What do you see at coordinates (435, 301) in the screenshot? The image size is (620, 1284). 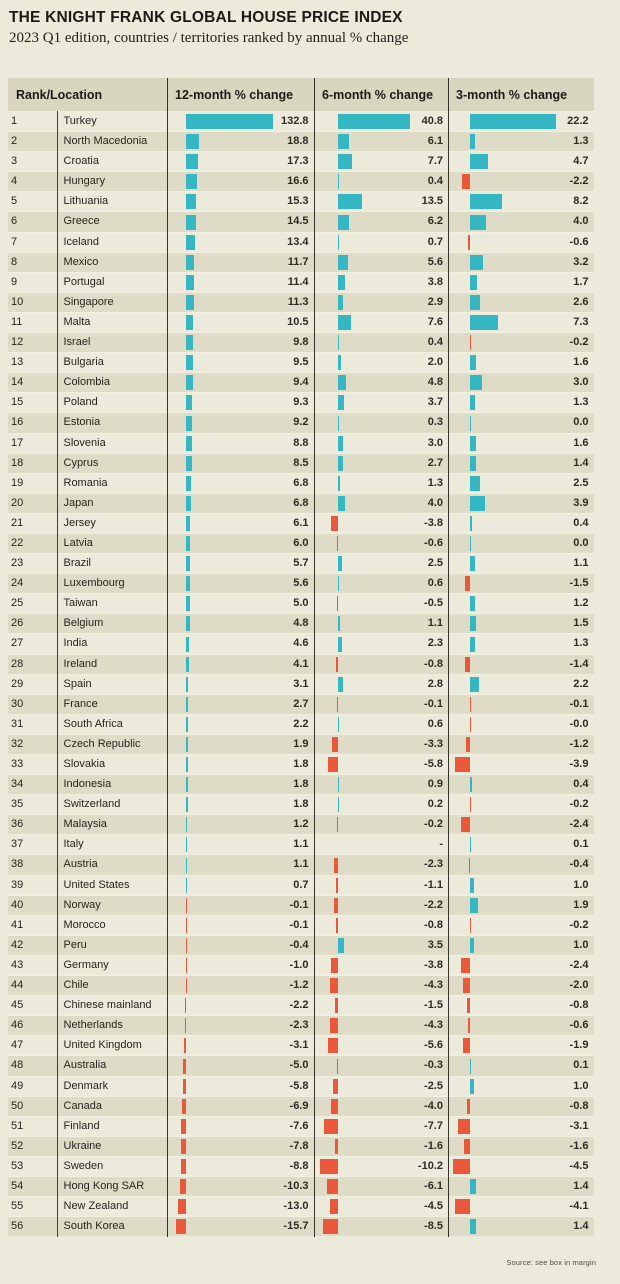 I see `value-label-m6: 2.9` at bounding box center [435, 301].